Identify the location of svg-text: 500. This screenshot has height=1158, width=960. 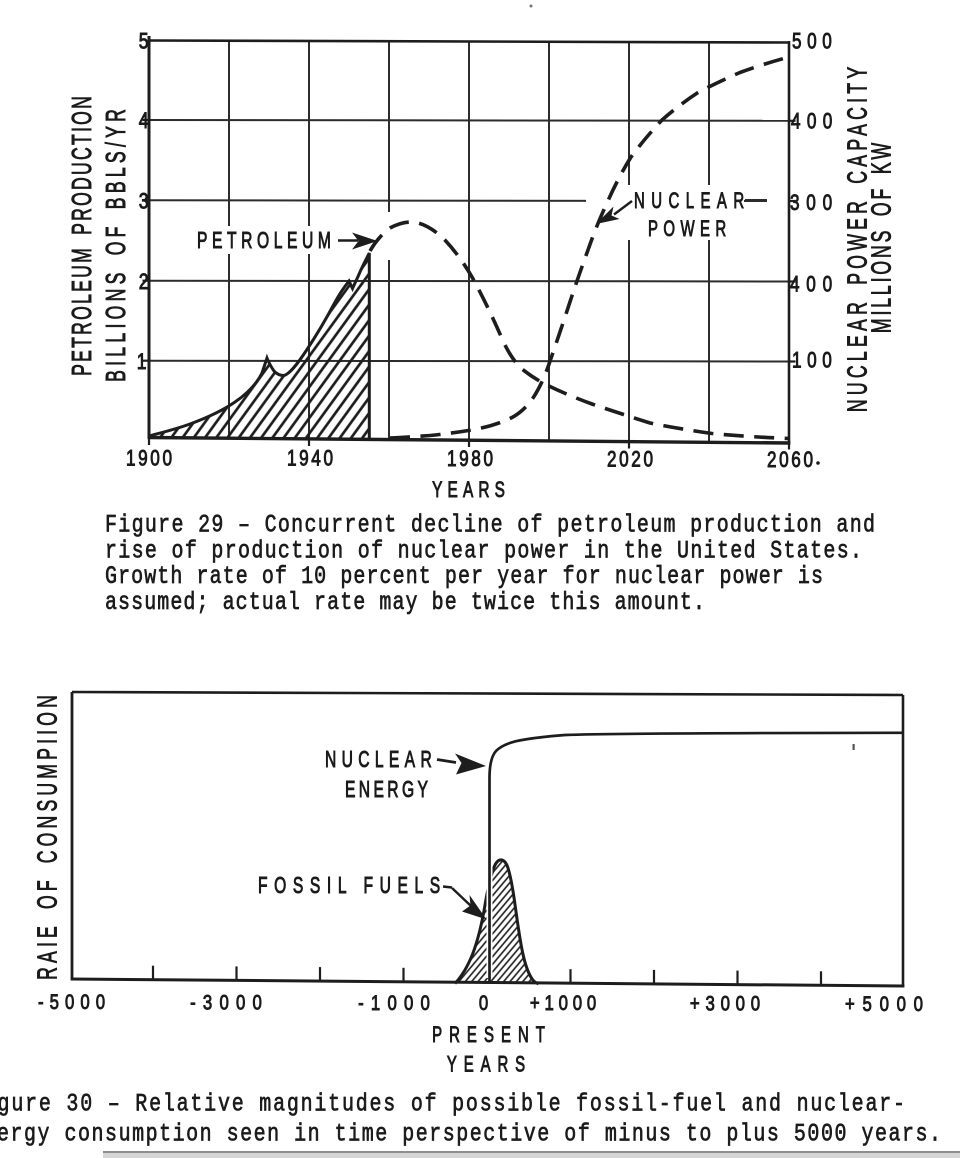
(812, 42).